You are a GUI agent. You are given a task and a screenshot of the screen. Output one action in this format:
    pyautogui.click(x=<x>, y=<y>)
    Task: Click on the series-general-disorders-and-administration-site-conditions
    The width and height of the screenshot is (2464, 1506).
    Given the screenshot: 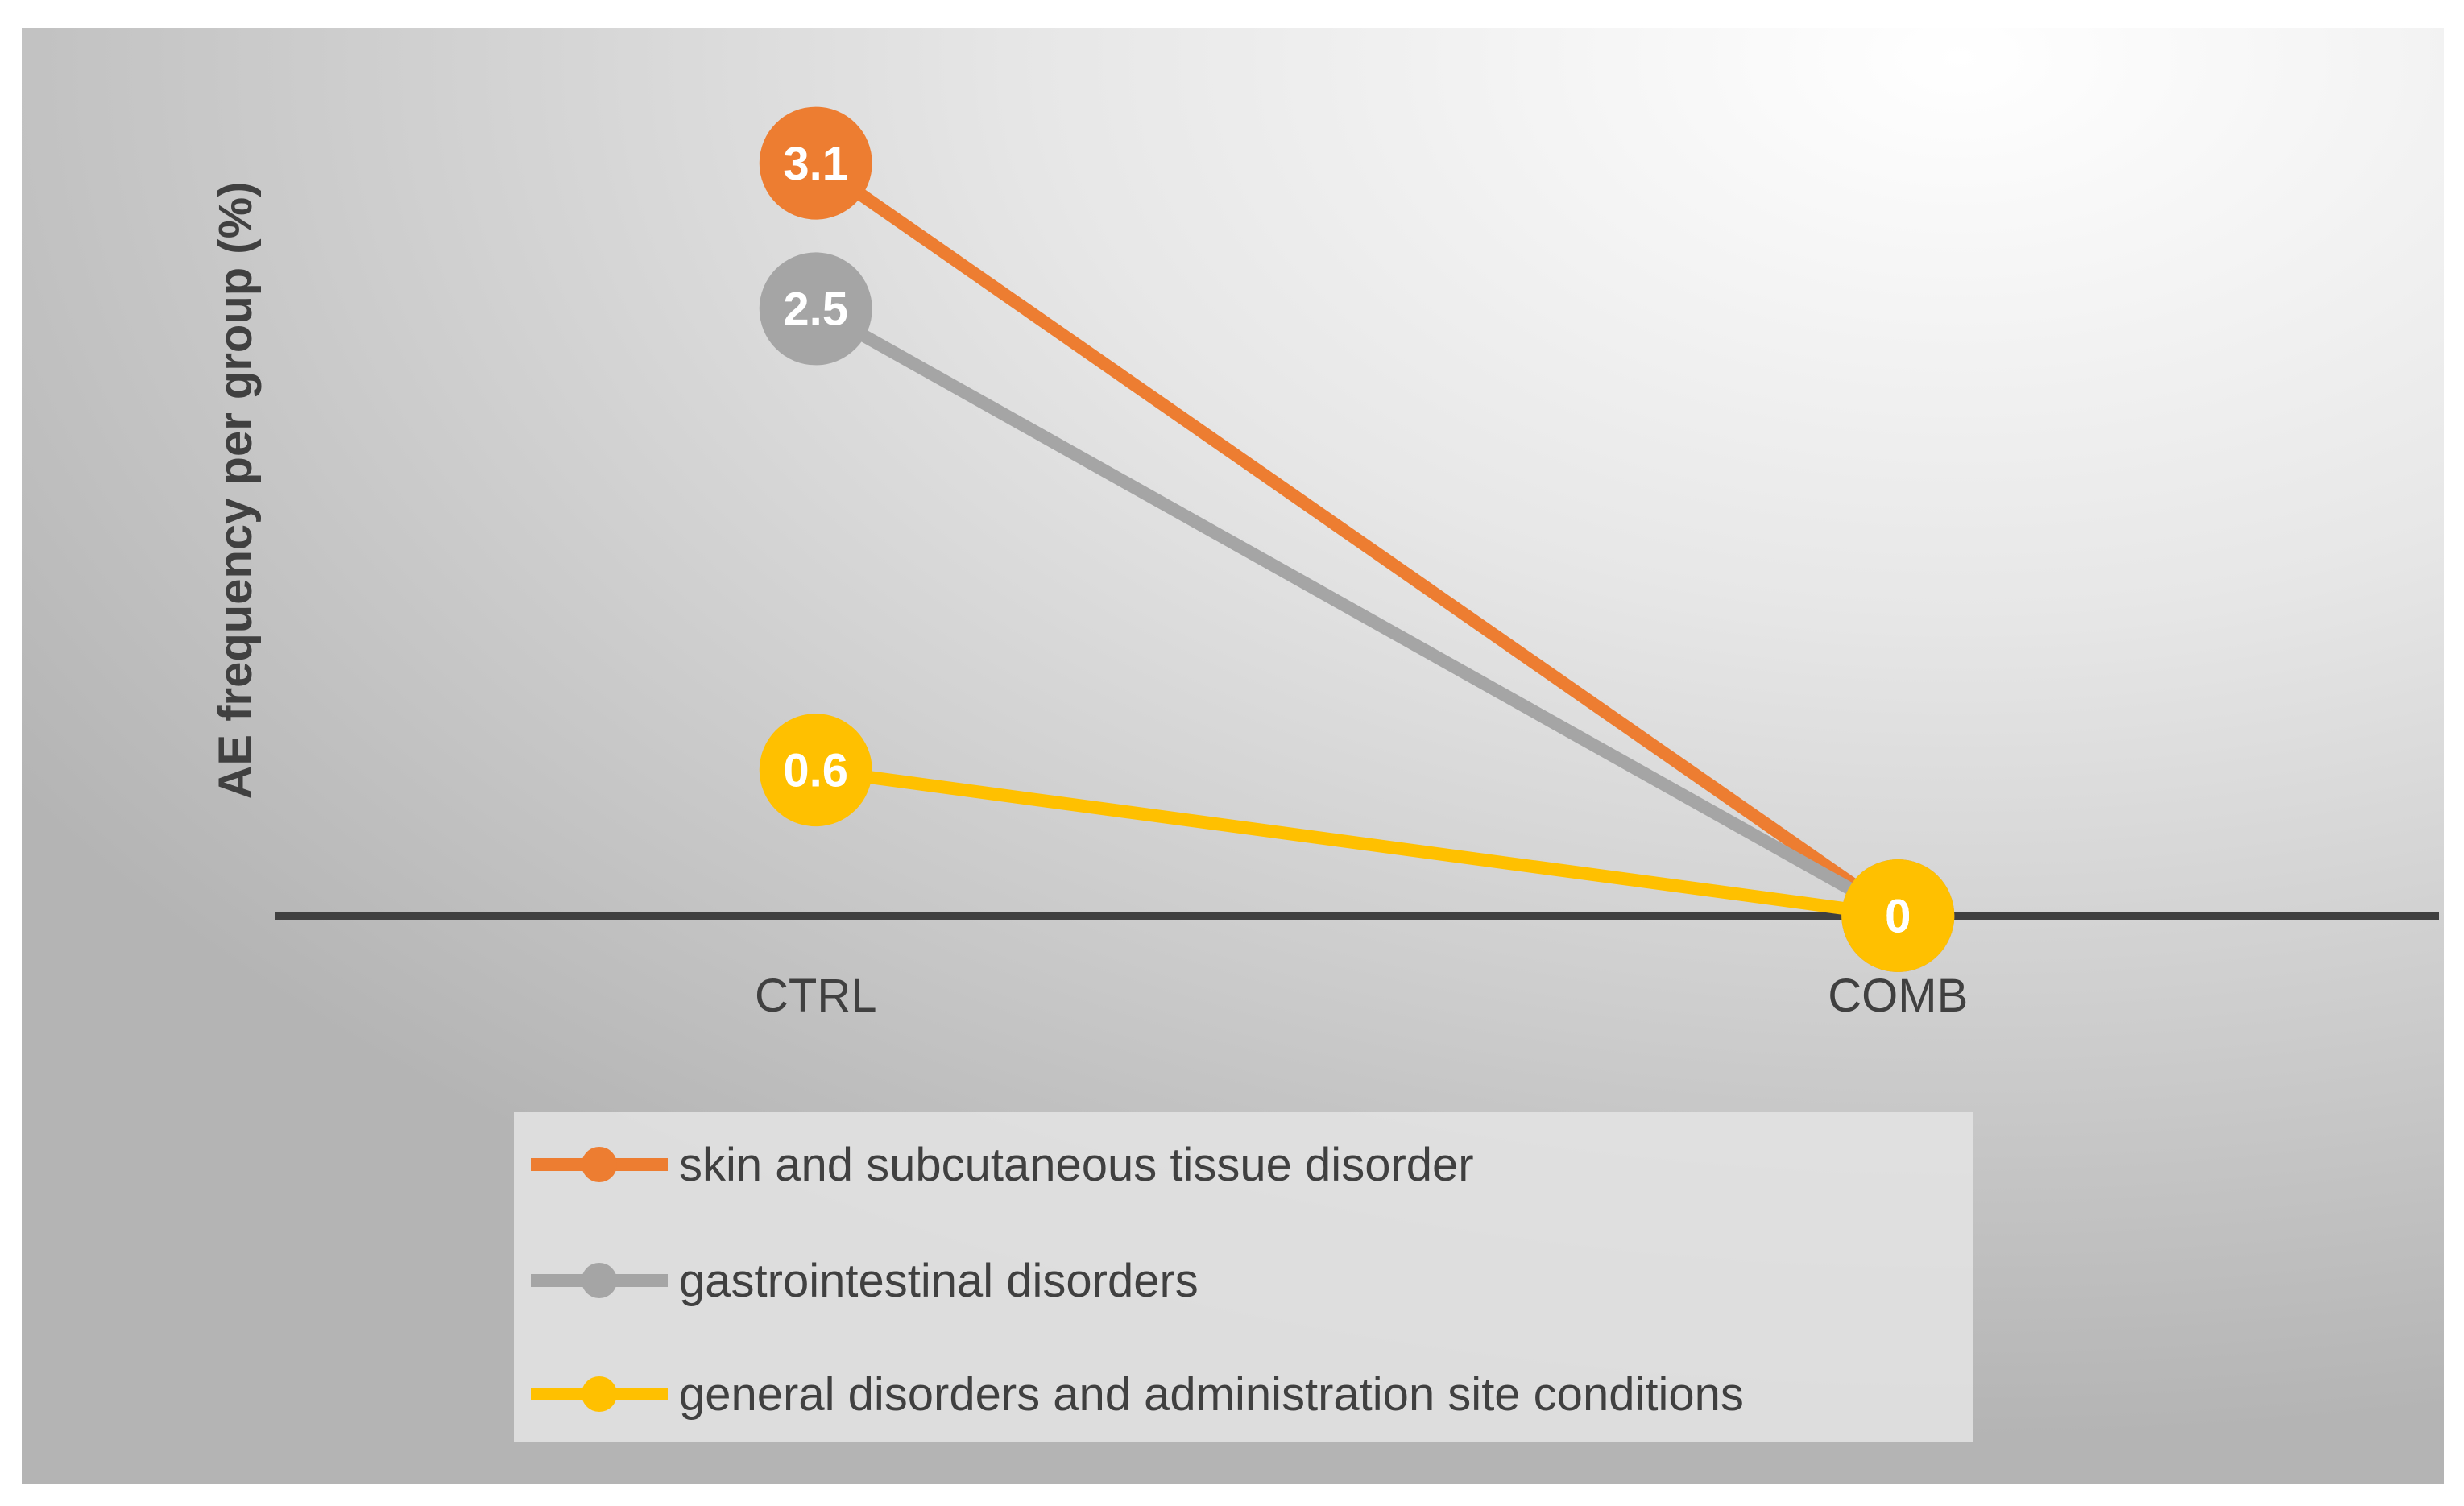 What is the action you would take?
    pyautogui.click(x=1357, y=843)
    